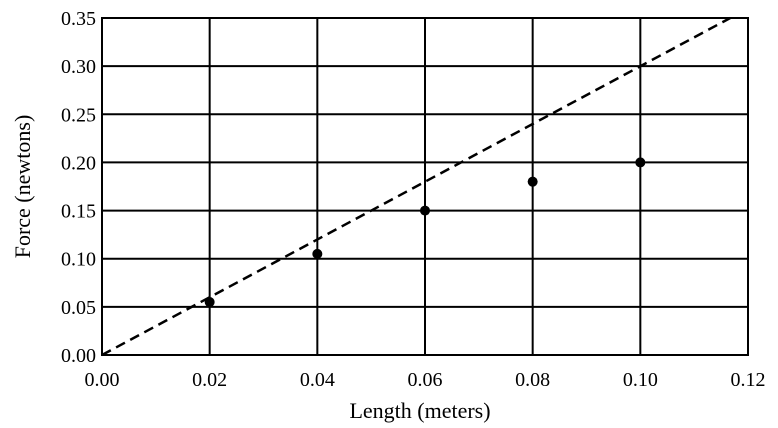  I want to click on x-tick-label: 0.12, so click(748, 380).